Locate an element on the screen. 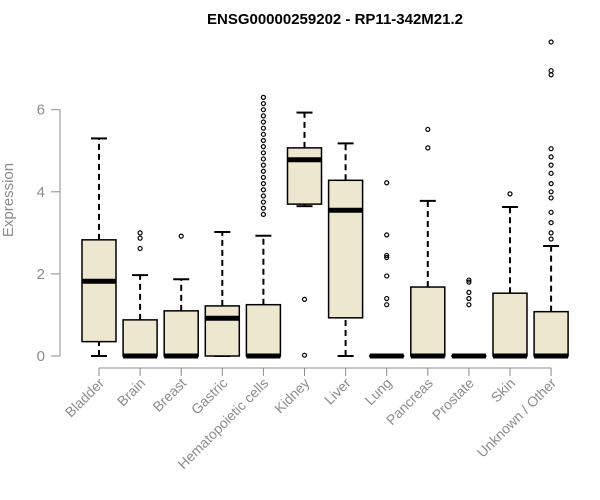 This screenshot has height=500, width=600. y-tick-label: 0 is located at coordinates (41, 356).